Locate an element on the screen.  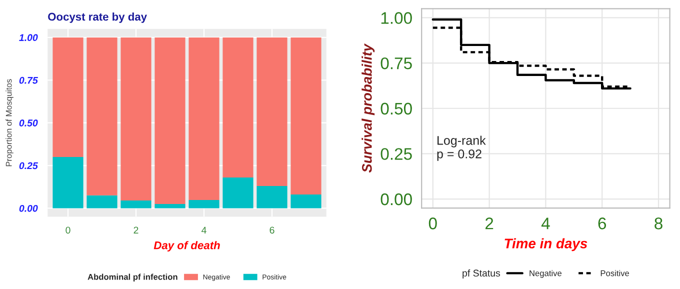
x-axis-title: Day of death is located at coordinates (187, 246).